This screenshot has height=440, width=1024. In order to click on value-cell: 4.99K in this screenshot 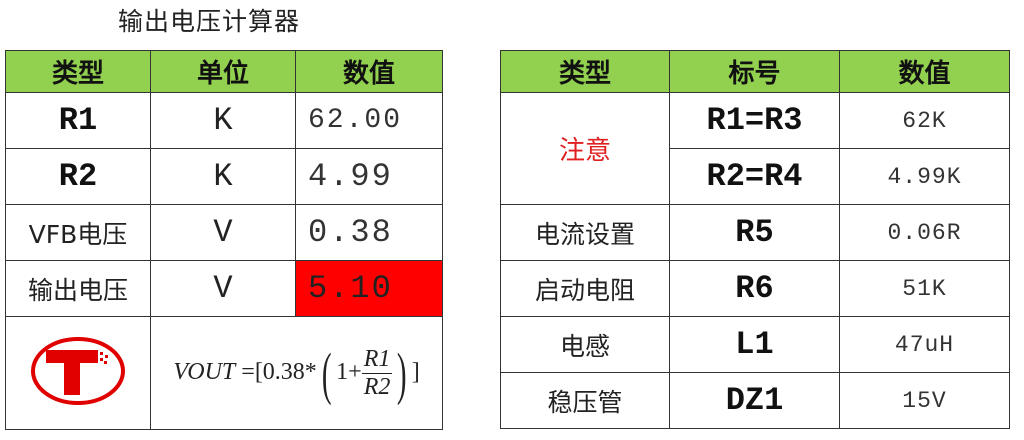, I will do `click(924, 176)`.